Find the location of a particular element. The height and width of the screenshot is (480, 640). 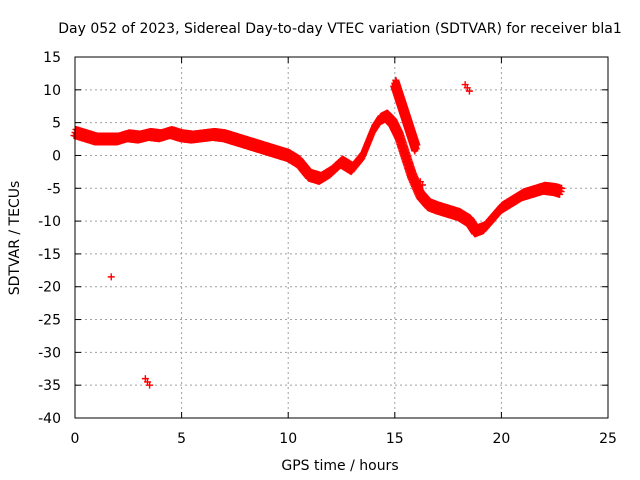

y-tick-label: -30 is located at coordinates (49, 353).